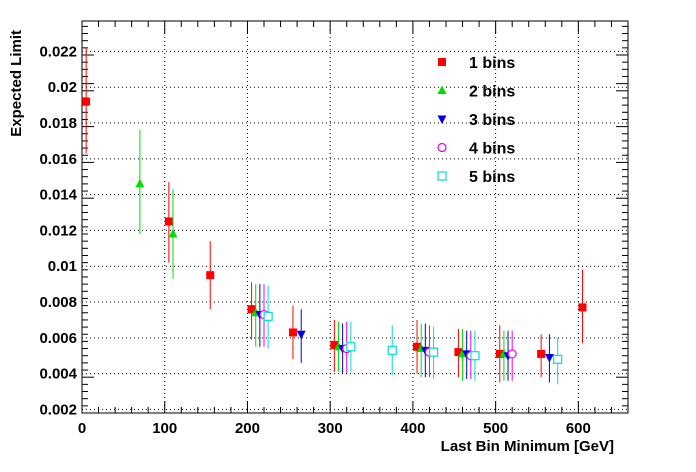 This screenshot has width=696, height=472. Describe the element at coordinates (58, 51) in the screenshot. I see `y-tick-label: 0.022` at that location.